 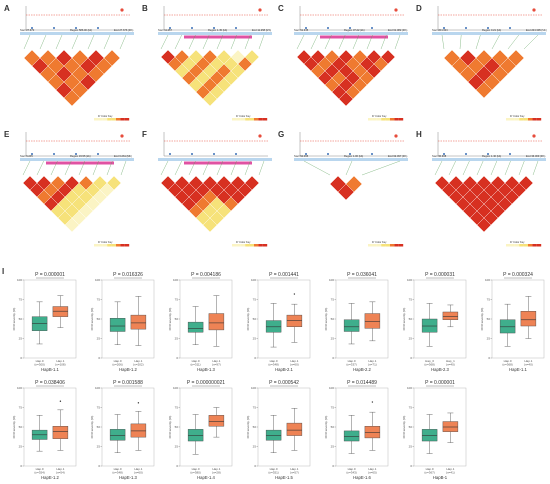 What do you see at coordinates (397, 156) in the screenshot?
I see `track-end-label: End 62.097 (Mb)` at bounding box center [397, 156].